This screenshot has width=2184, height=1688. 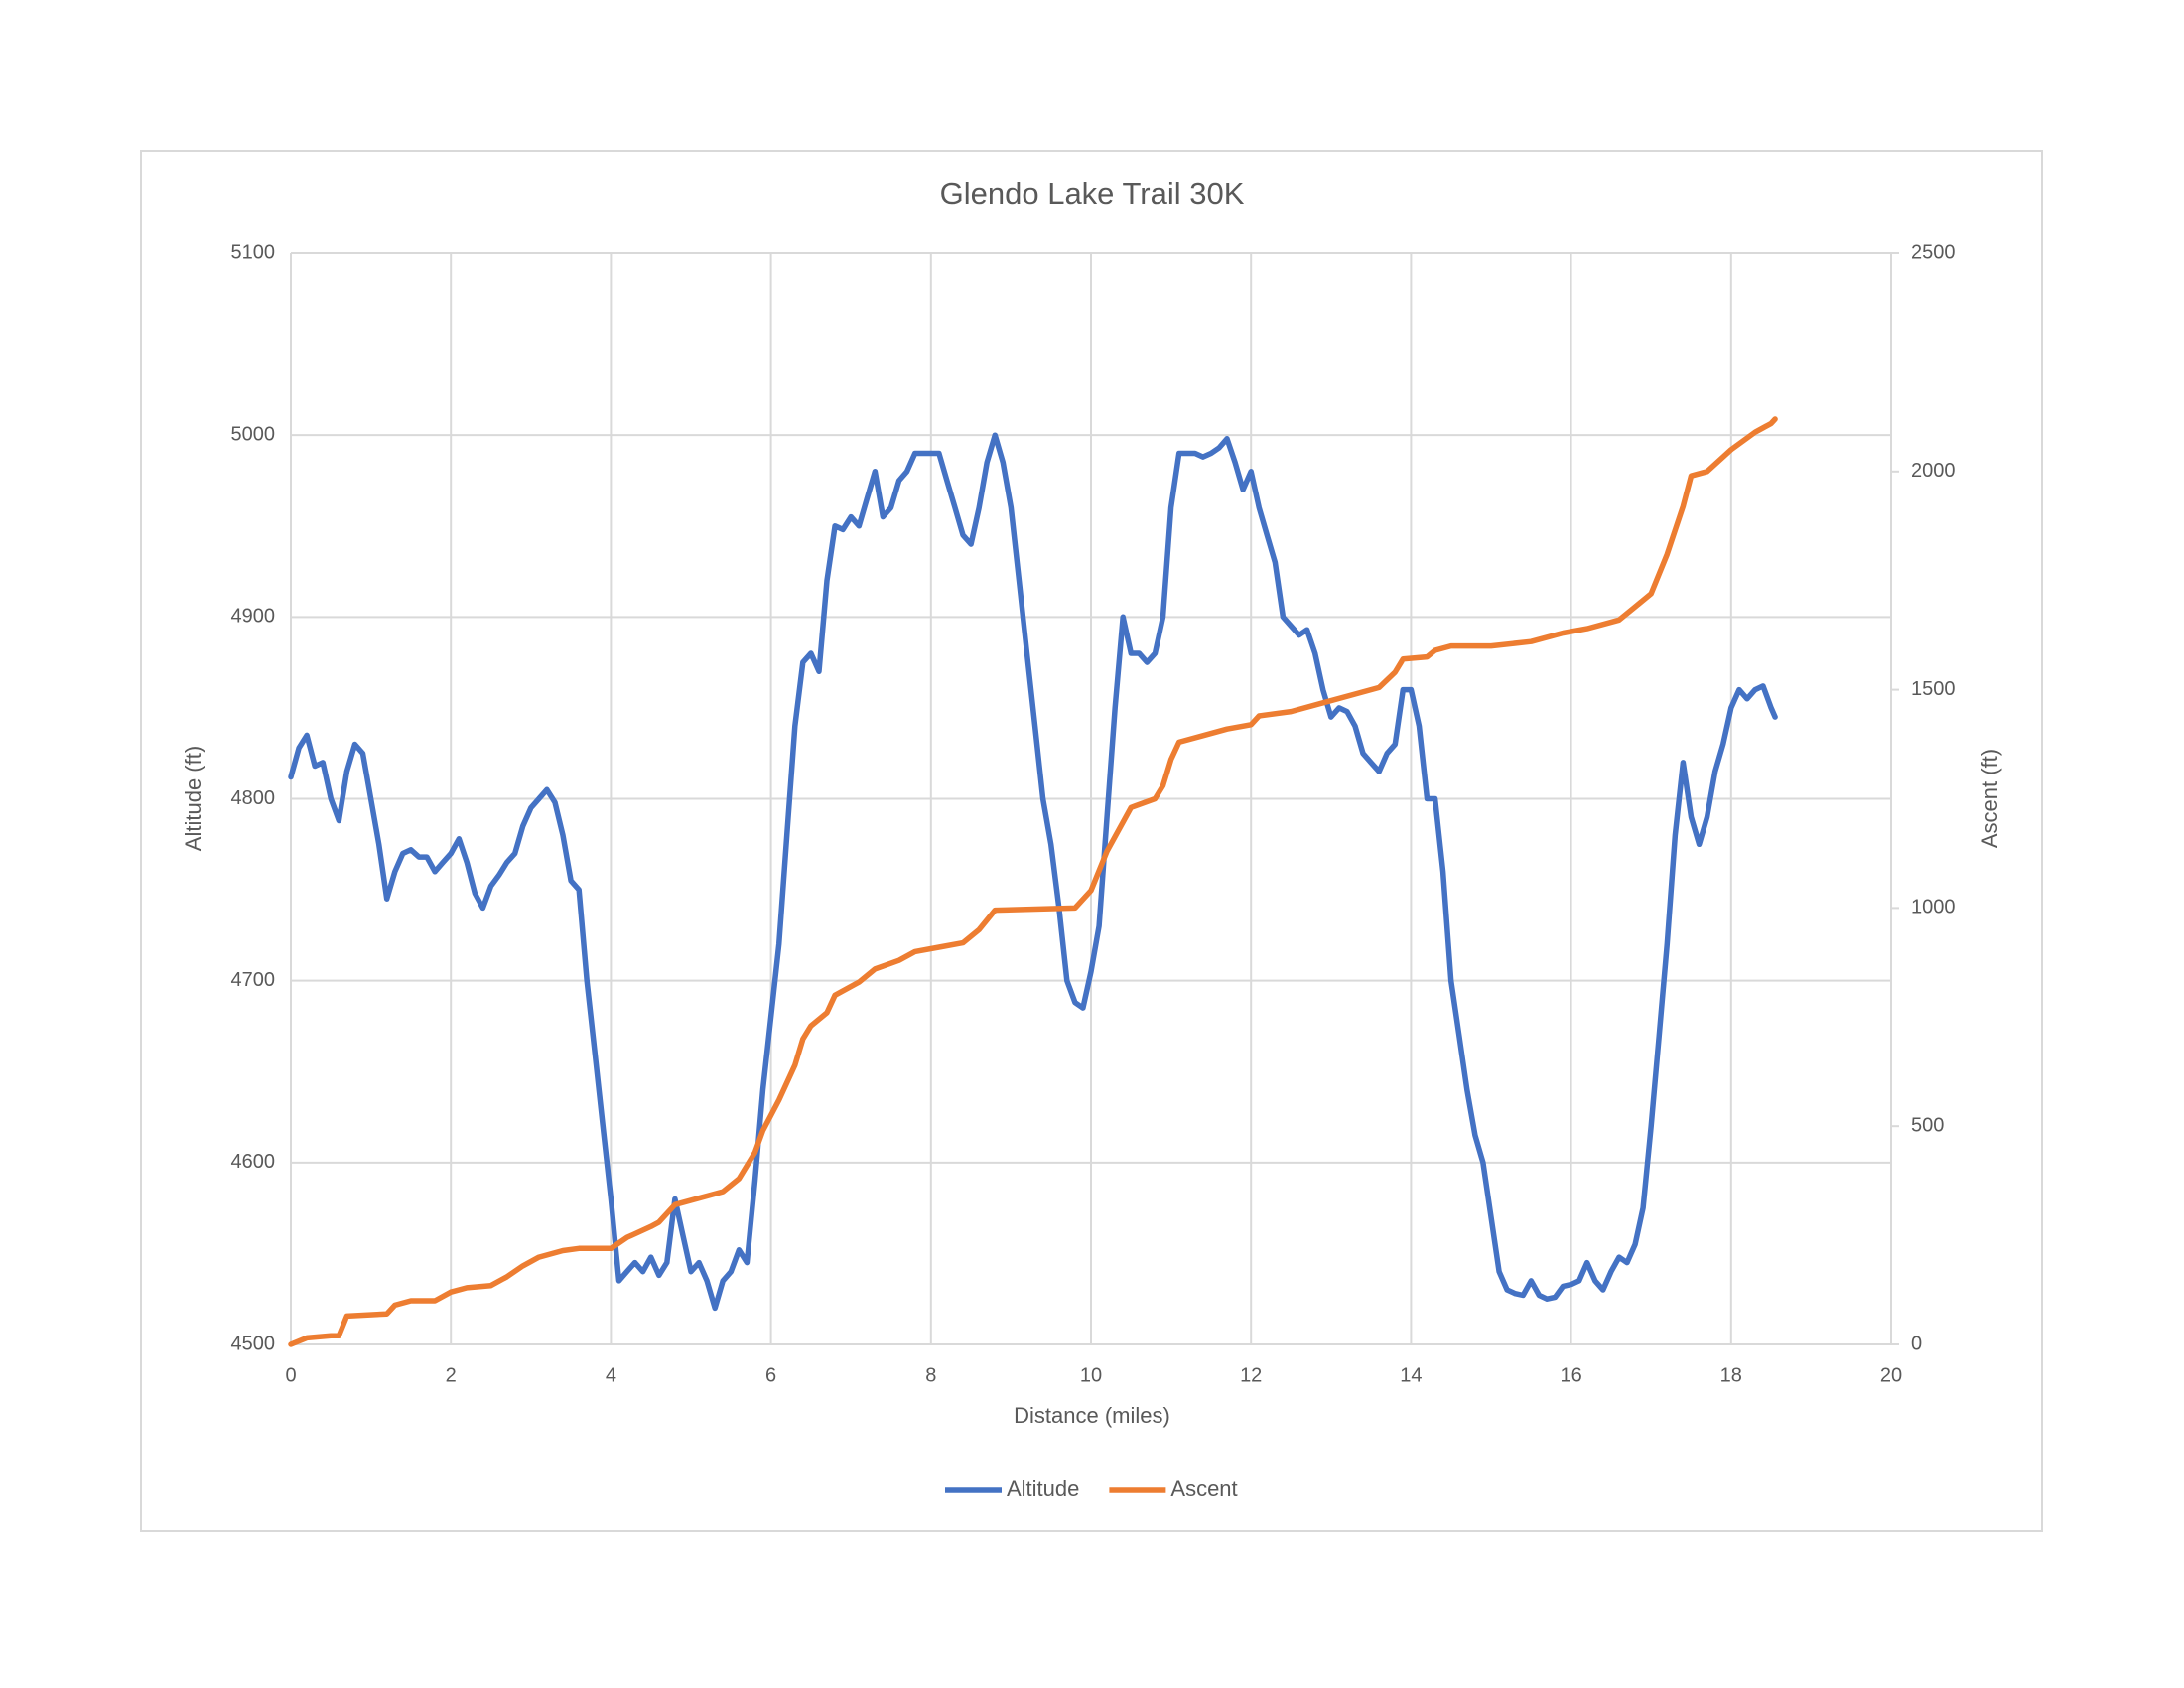 I want to click on y-axis-label: Altitude (ft), so click(x=193, y=798).